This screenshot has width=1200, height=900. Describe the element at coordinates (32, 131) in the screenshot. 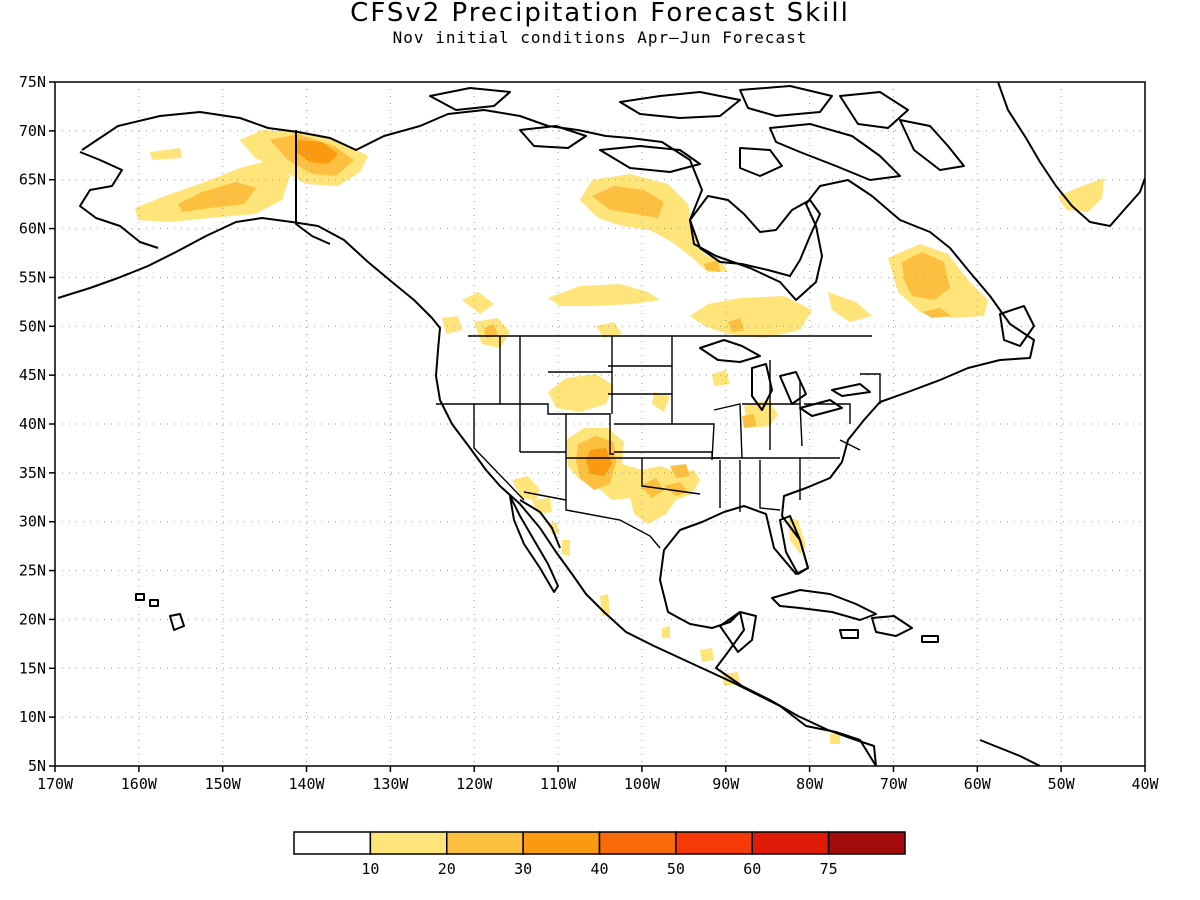

I see `lat-tick-label: 70N` at that location.